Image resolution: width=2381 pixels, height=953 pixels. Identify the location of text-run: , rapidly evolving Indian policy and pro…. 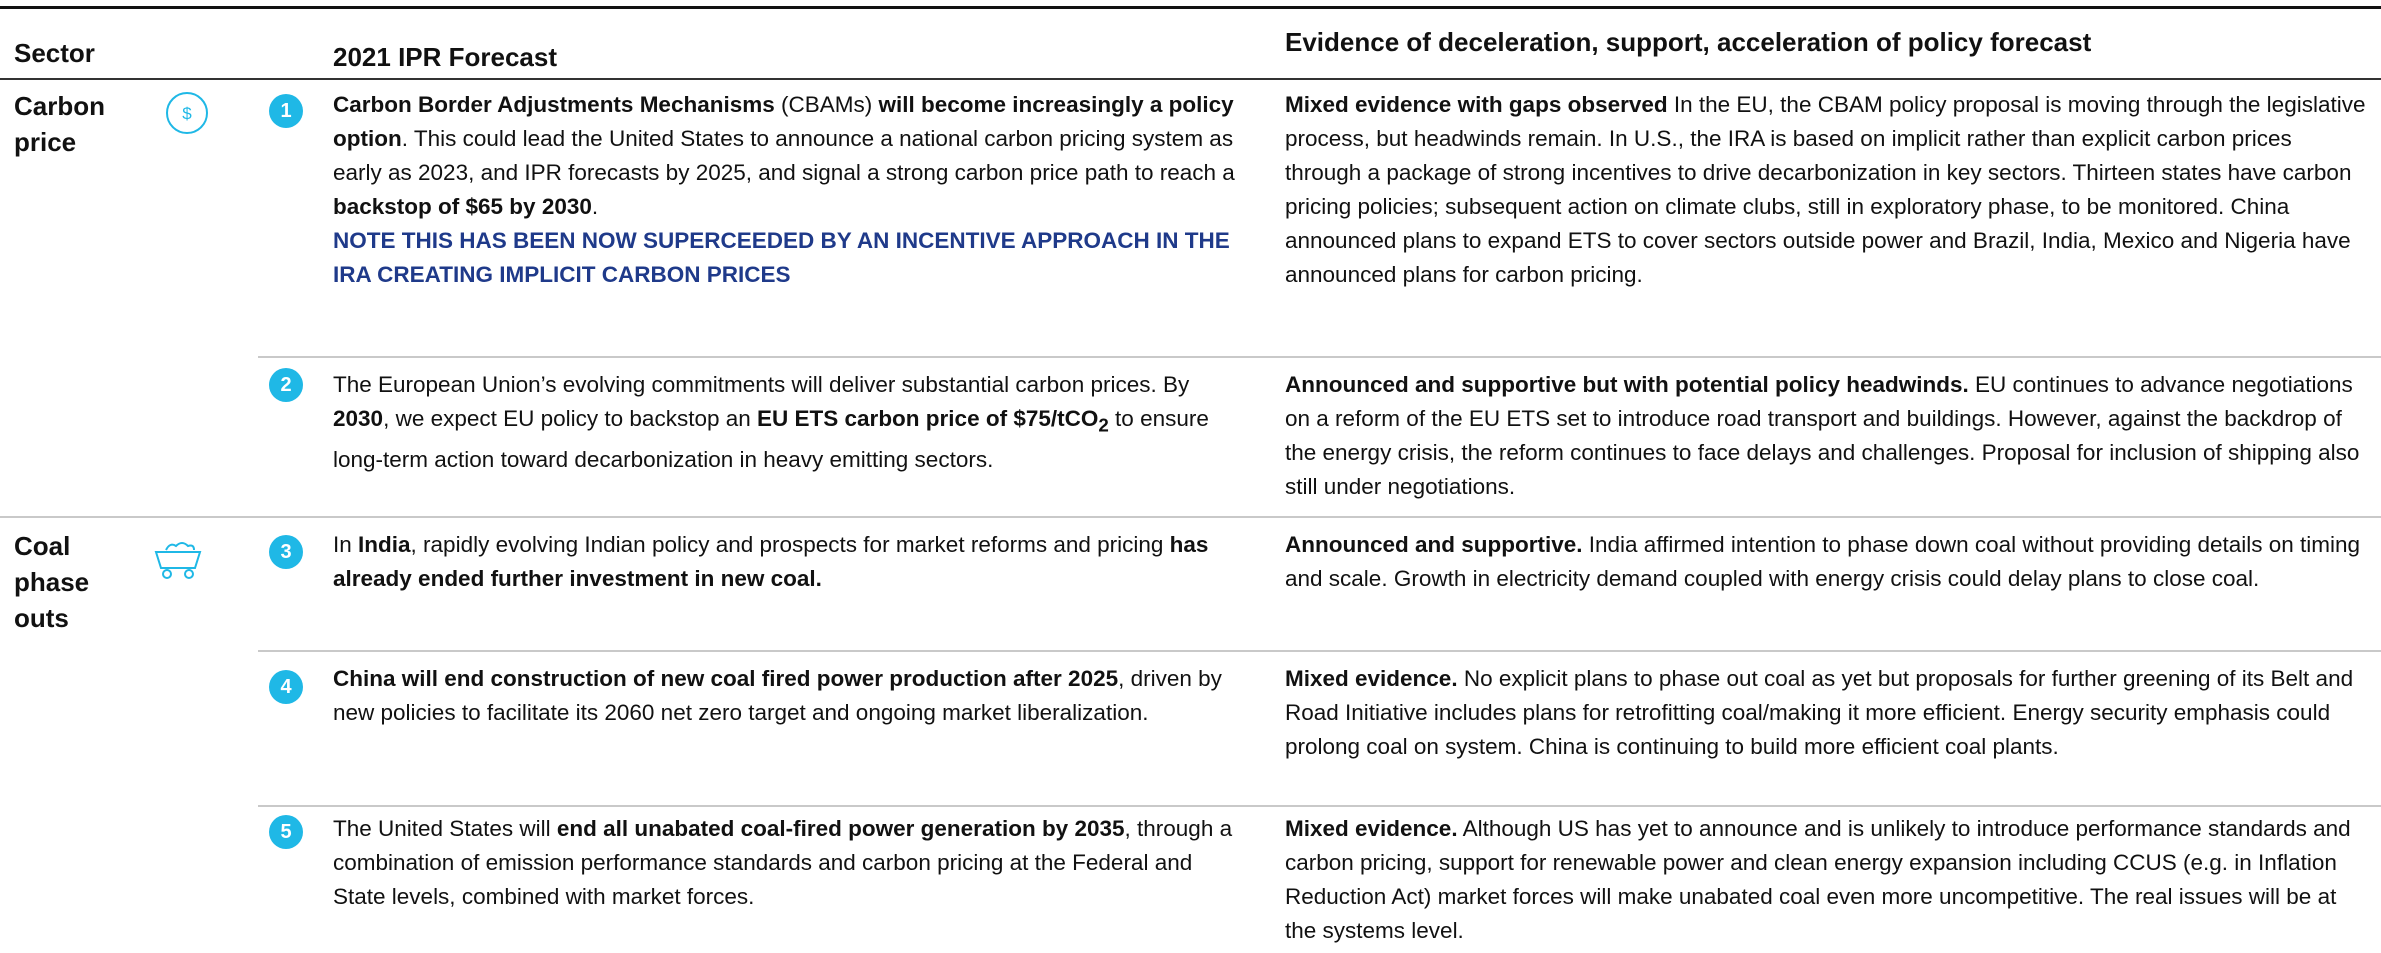
(790, 544).